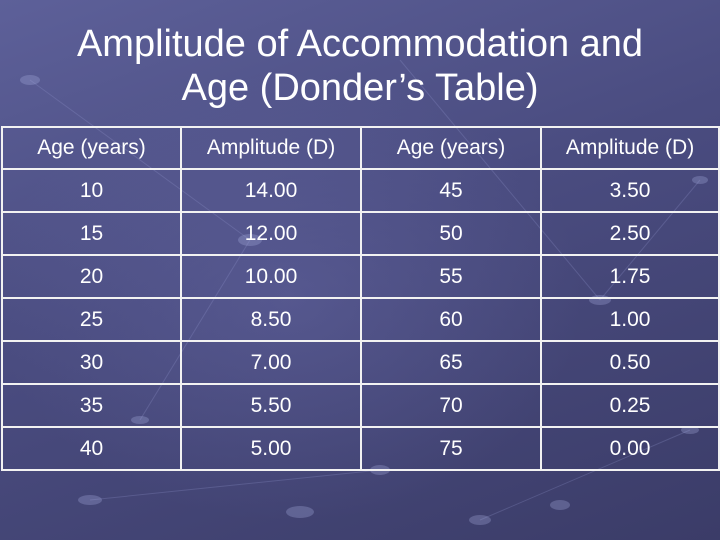  I want to click on table-cell: 0.50, so click(630, 362).